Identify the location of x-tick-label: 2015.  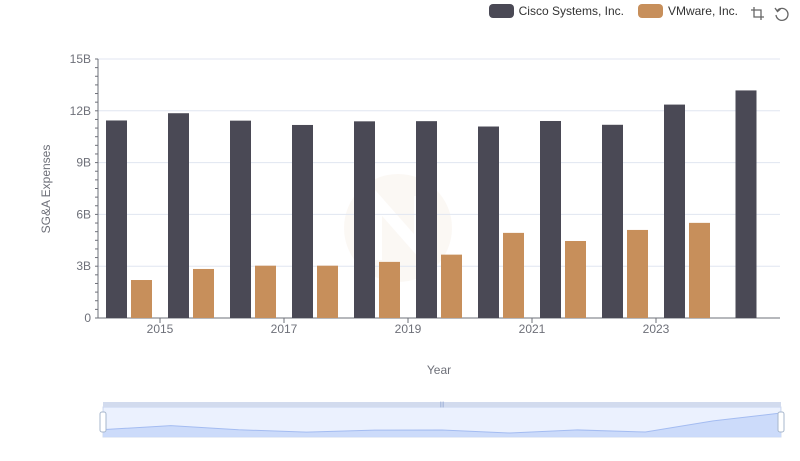
(160, 329).